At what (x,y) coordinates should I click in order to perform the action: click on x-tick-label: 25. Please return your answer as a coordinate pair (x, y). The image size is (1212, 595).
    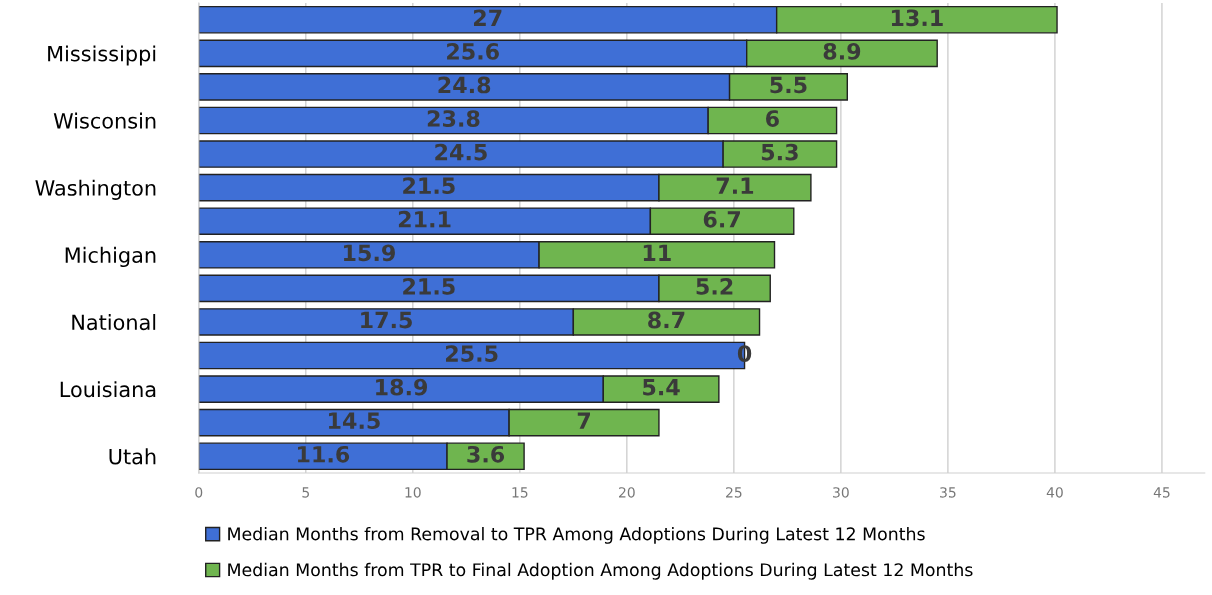
    Looking at the image, I should click on (734, 492).